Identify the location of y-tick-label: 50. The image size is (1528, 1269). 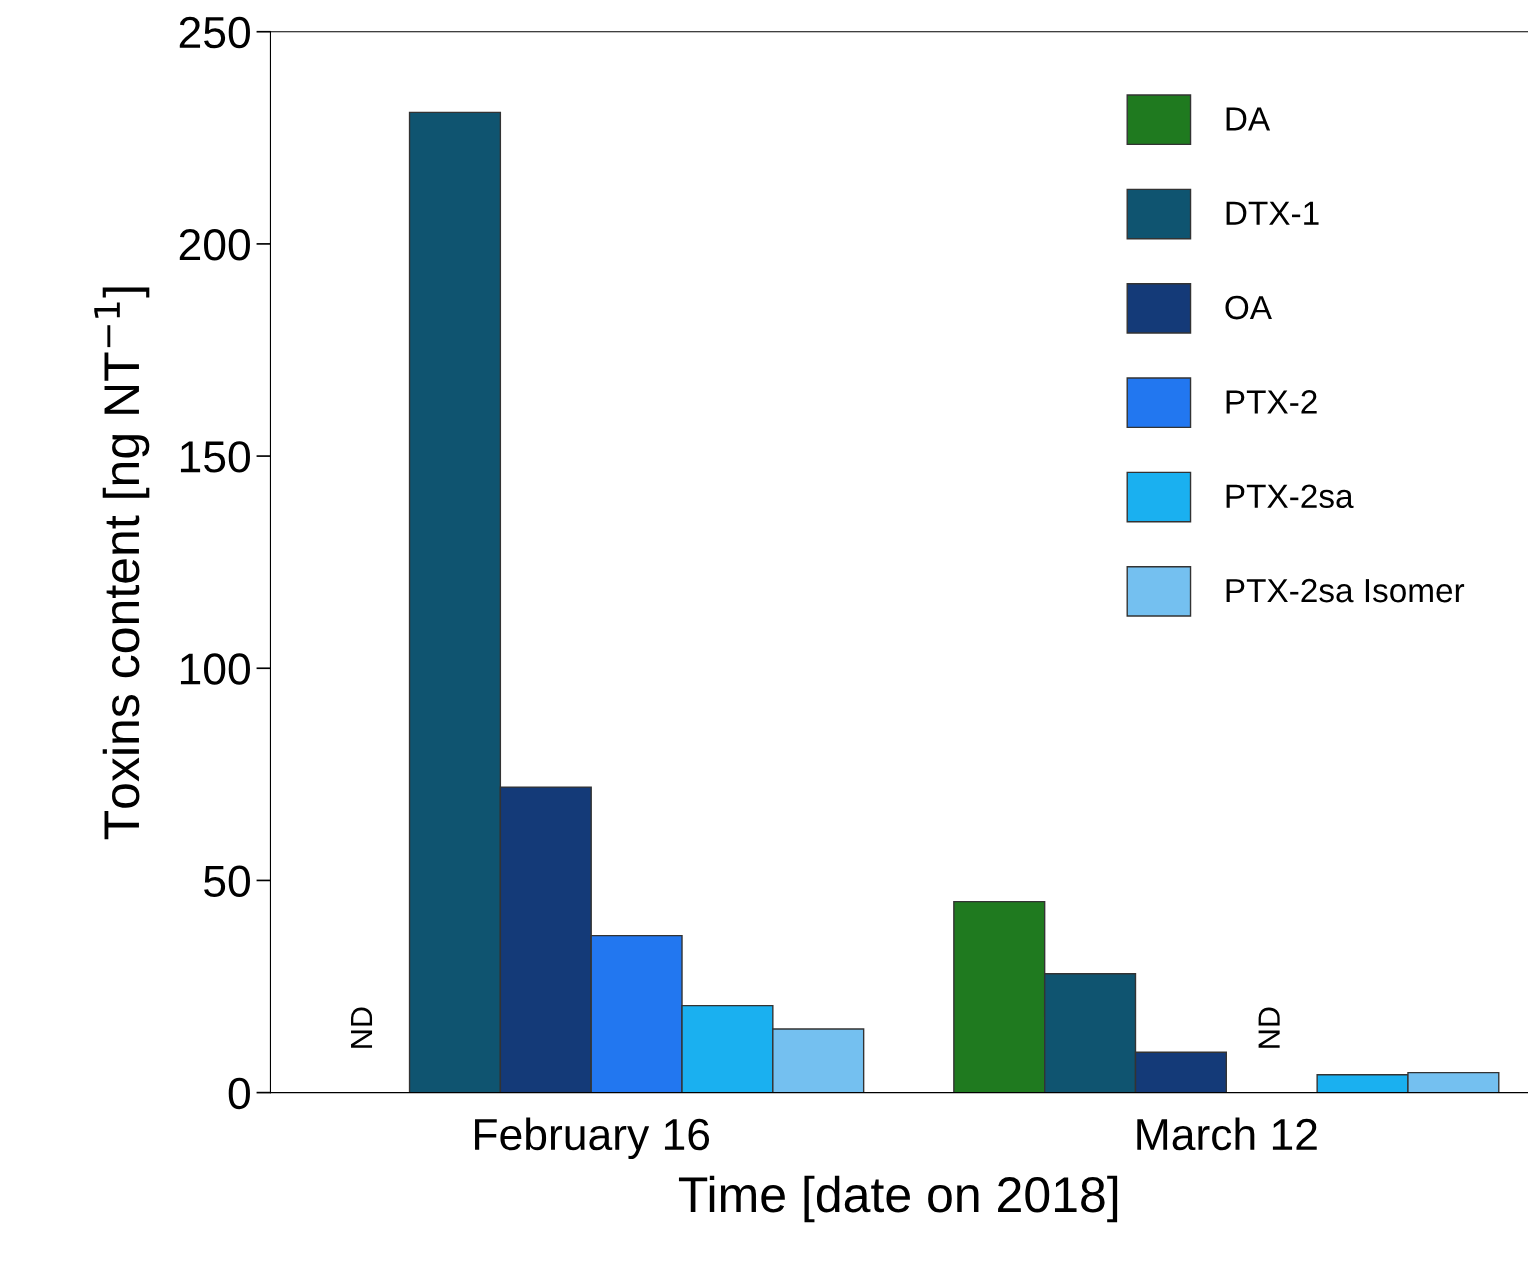
(227, 881).